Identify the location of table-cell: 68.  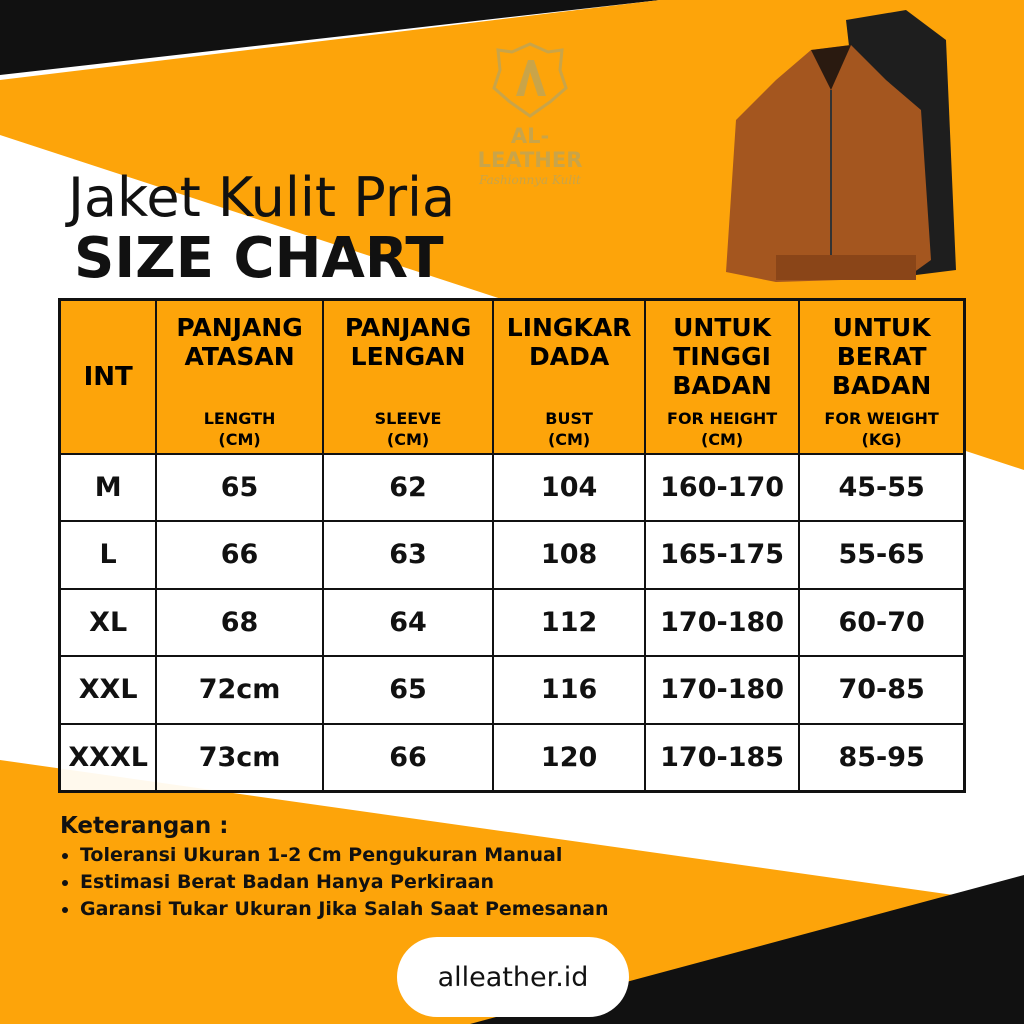
(239, 622).